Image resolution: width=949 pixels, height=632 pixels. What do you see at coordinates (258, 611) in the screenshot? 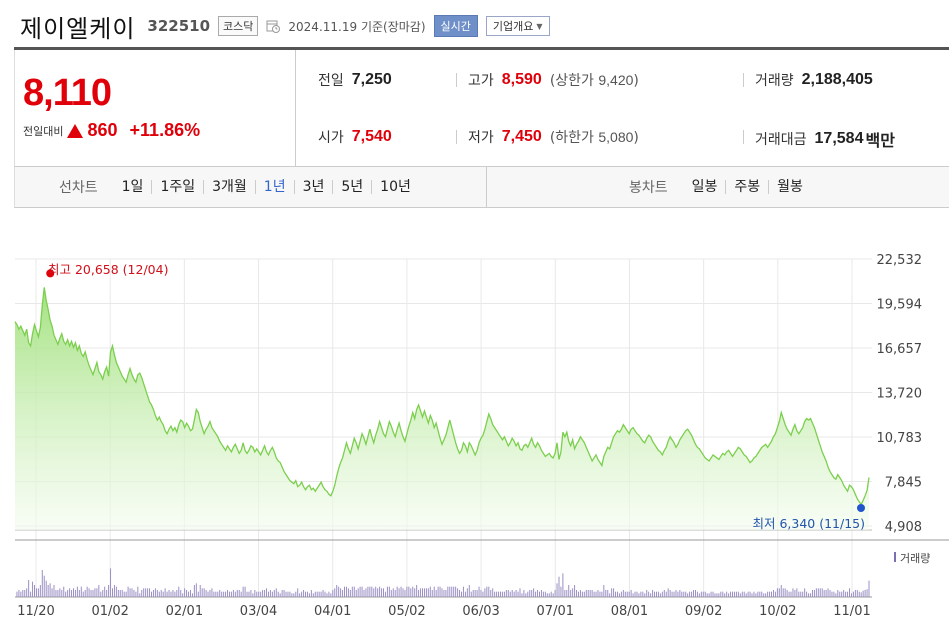
I see `x-tick-label: 03/04` at bounding box center [258, 611].